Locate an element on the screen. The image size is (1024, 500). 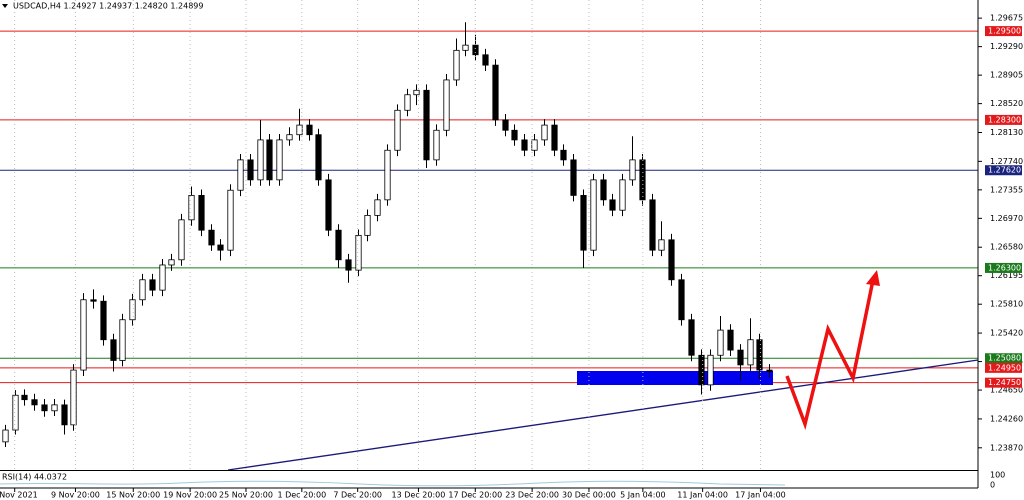
x-tick-label: 5 Jan 04:00 is located at coordinates (643, 495).